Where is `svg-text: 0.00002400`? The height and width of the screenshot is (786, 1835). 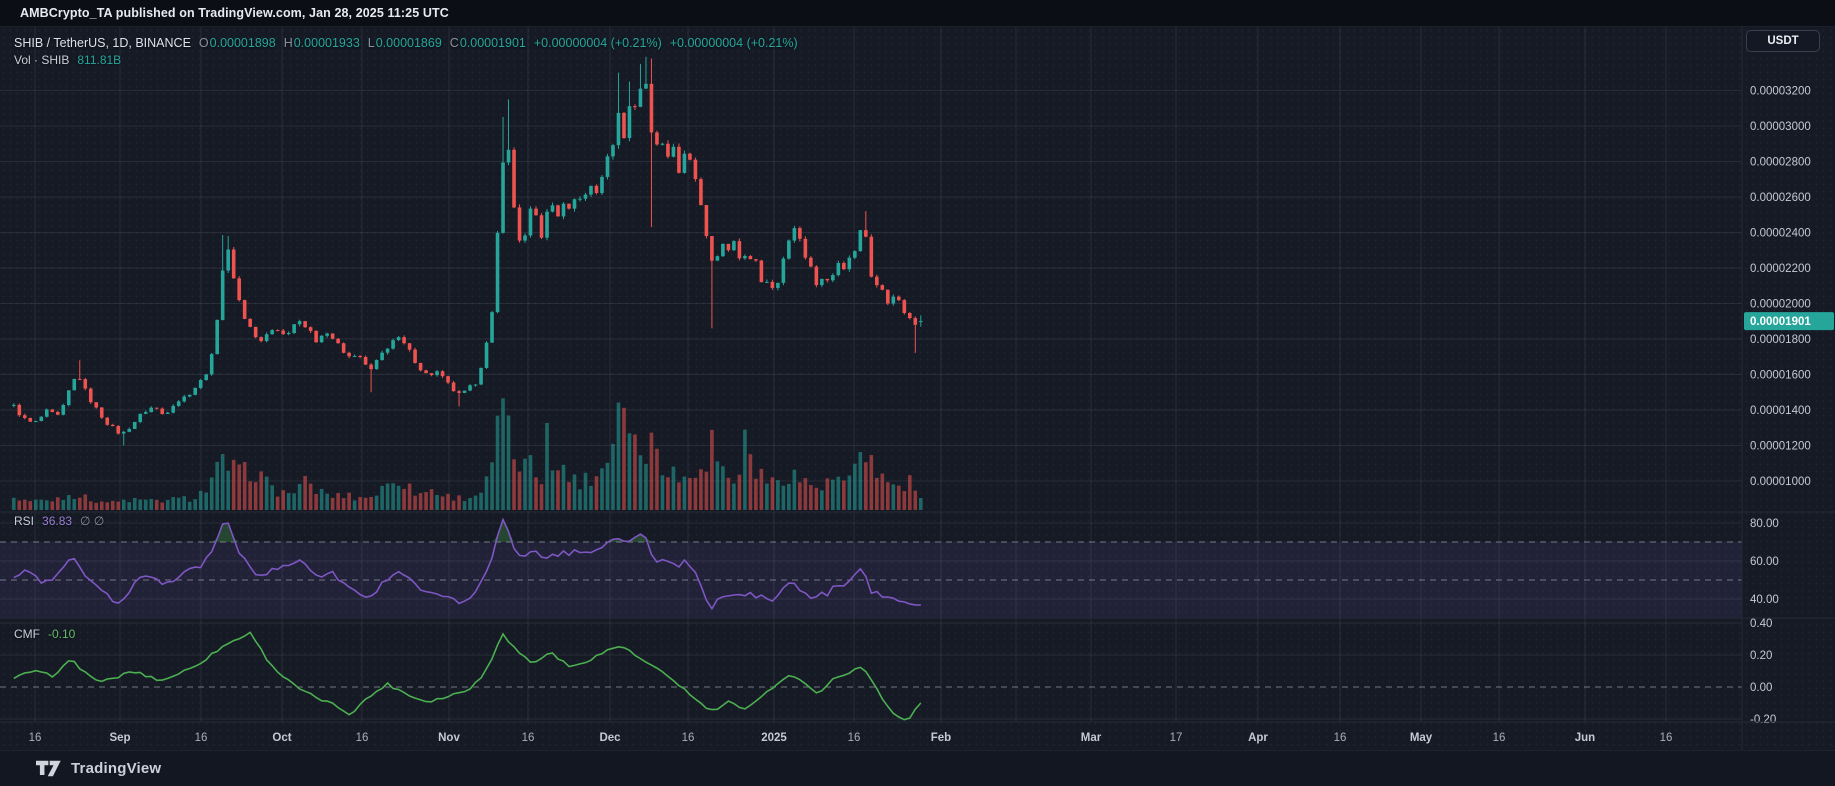
svg-text: 0.00002400 is located at coordinates (1780, 234).